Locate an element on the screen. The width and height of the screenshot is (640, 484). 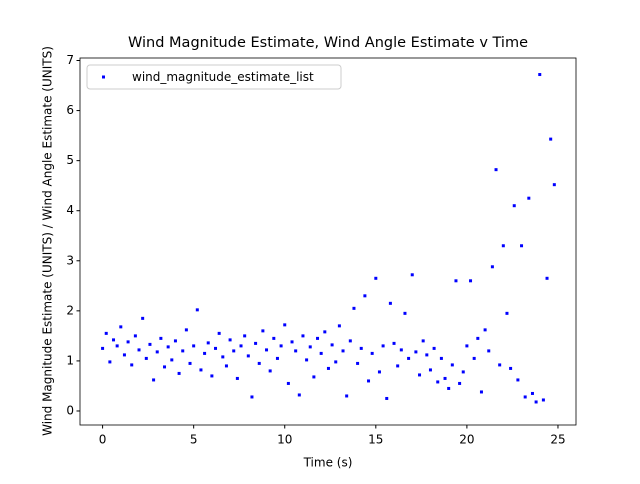
y-tick-label: 0 is located at coordinates (70, 410).